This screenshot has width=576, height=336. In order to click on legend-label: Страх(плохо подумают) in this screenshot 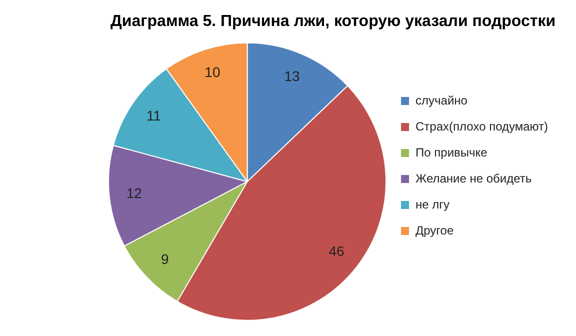, I will do `click(482, 126)`.